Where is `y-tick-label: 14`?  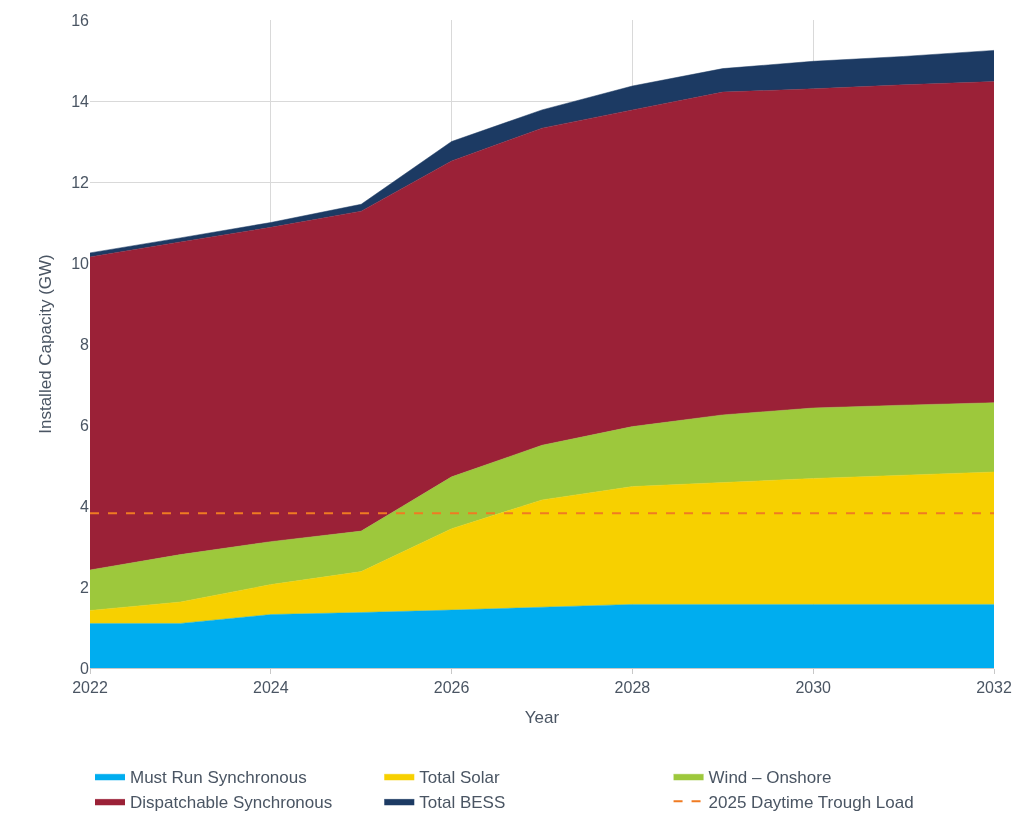 y-tick-label: 14 is located at coordinates (80, 101).